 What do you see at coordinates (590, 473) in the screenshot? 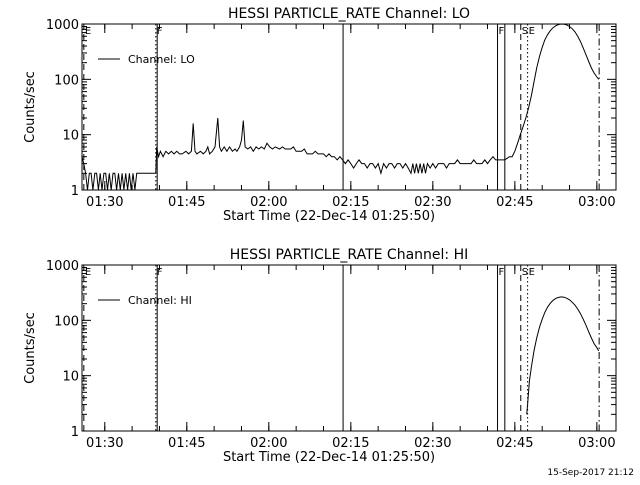
I see `footer-timestamp: 15-Sep-2017 21:12` at bounding box center [590, 473].